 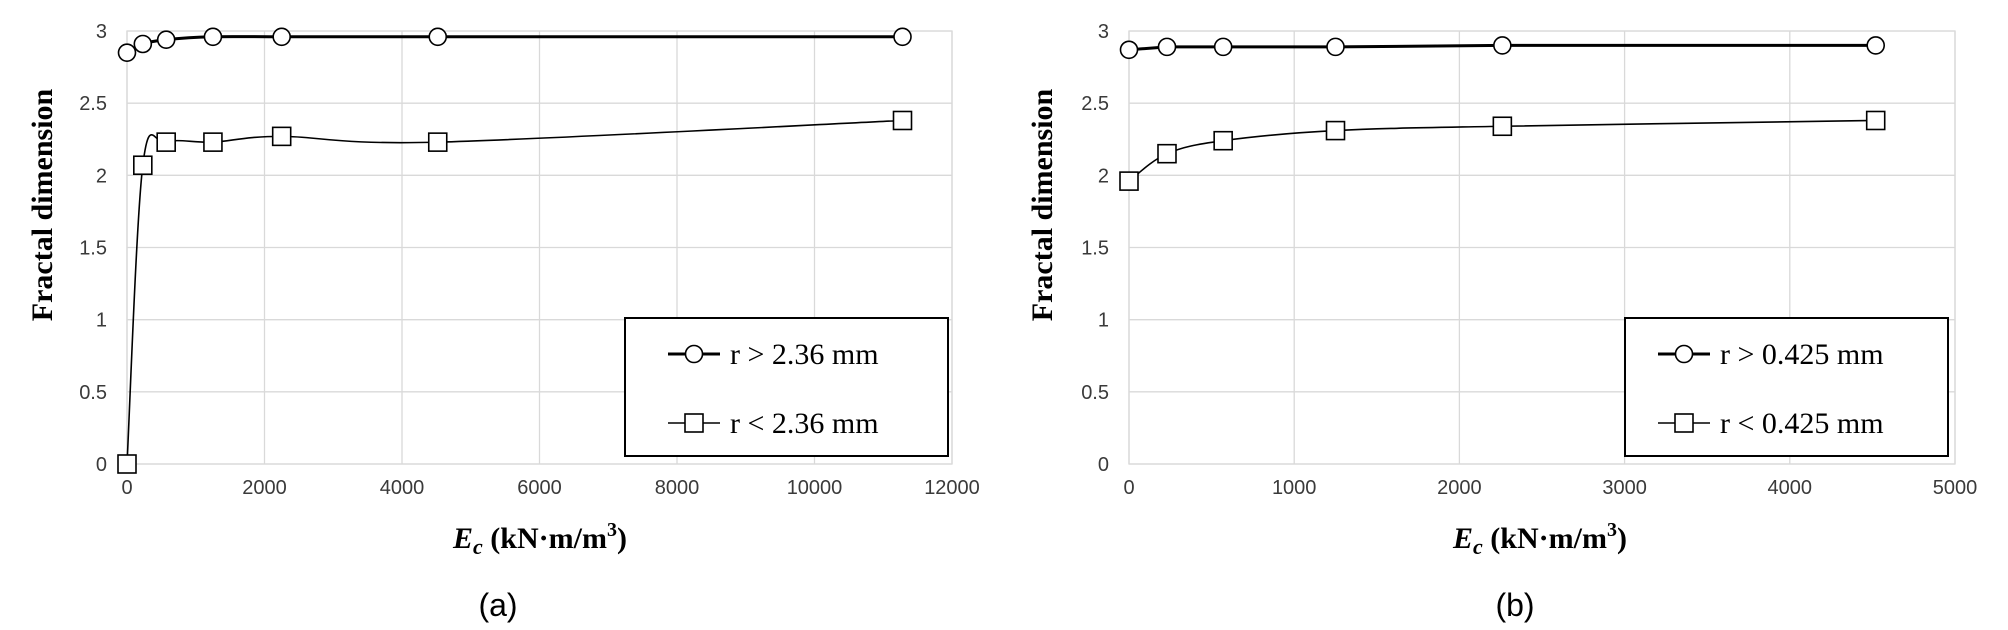 I want to click on legend-b: r > 0.425 mm r < 0.425 mm, so click(x=1786, y=387).